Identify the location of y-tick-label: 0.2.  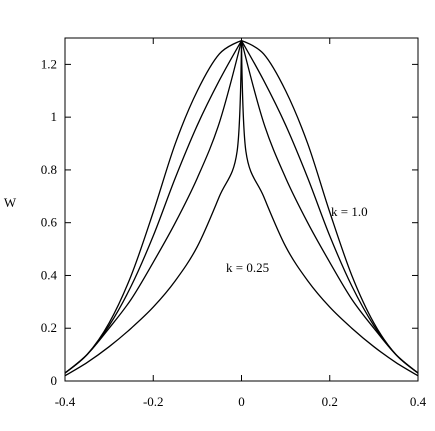
(49, 327).